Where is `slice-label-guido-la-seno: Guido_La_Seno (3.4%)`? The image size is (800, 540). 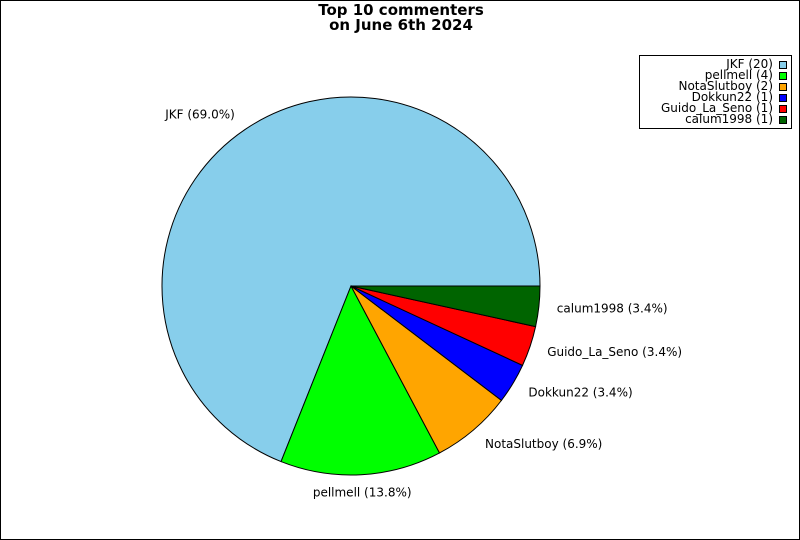
slice-label-guido-la-seno: Guido_La_Seno (3.4%) is located at coordinates (614, 352).